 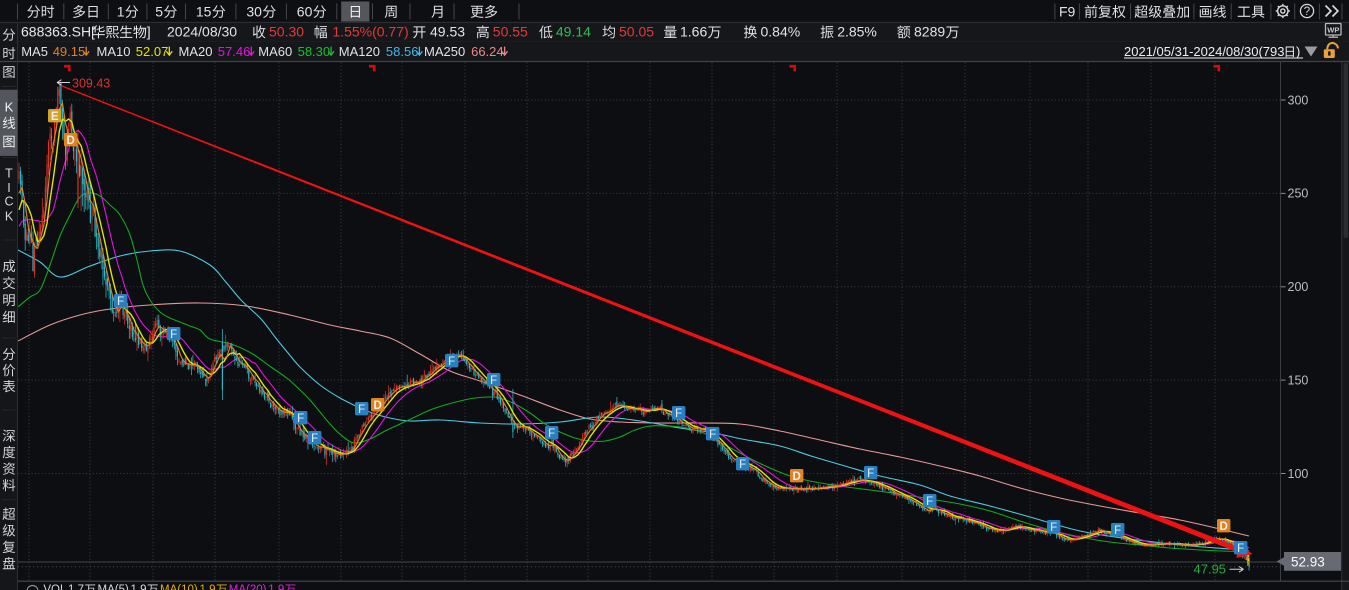 What do you see at coordinates (402, 51) in the screenshot?
I see `svg-text: 58.56` at bounding box center [402, 51].